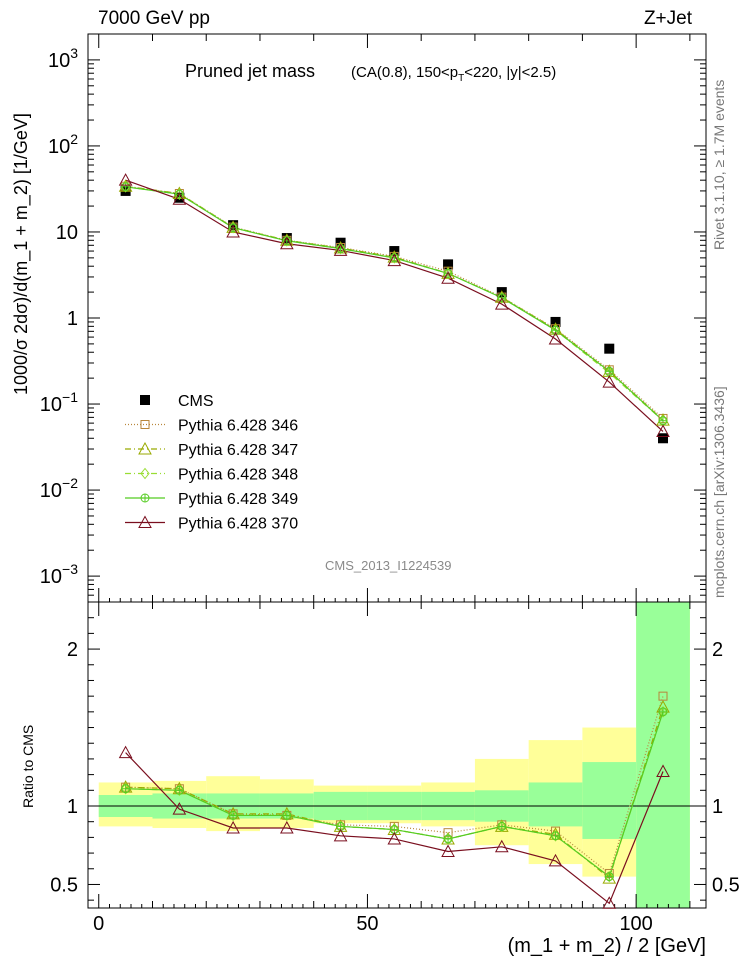 This screenshot has height=972, width=746. I want to click on main-ytick-label-5: 10², so click(63, 144).